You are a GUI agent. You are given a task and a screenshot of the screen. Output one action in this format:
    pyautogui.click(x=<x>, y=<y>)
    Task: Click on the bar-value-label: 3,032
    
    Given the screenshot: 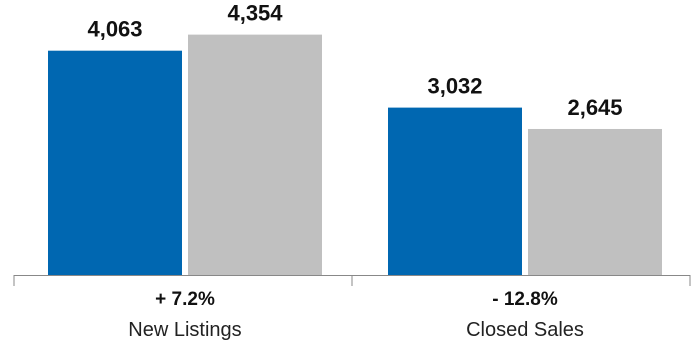 What is the action you would take?
    pyautogui.click(x=454, y=86)
    